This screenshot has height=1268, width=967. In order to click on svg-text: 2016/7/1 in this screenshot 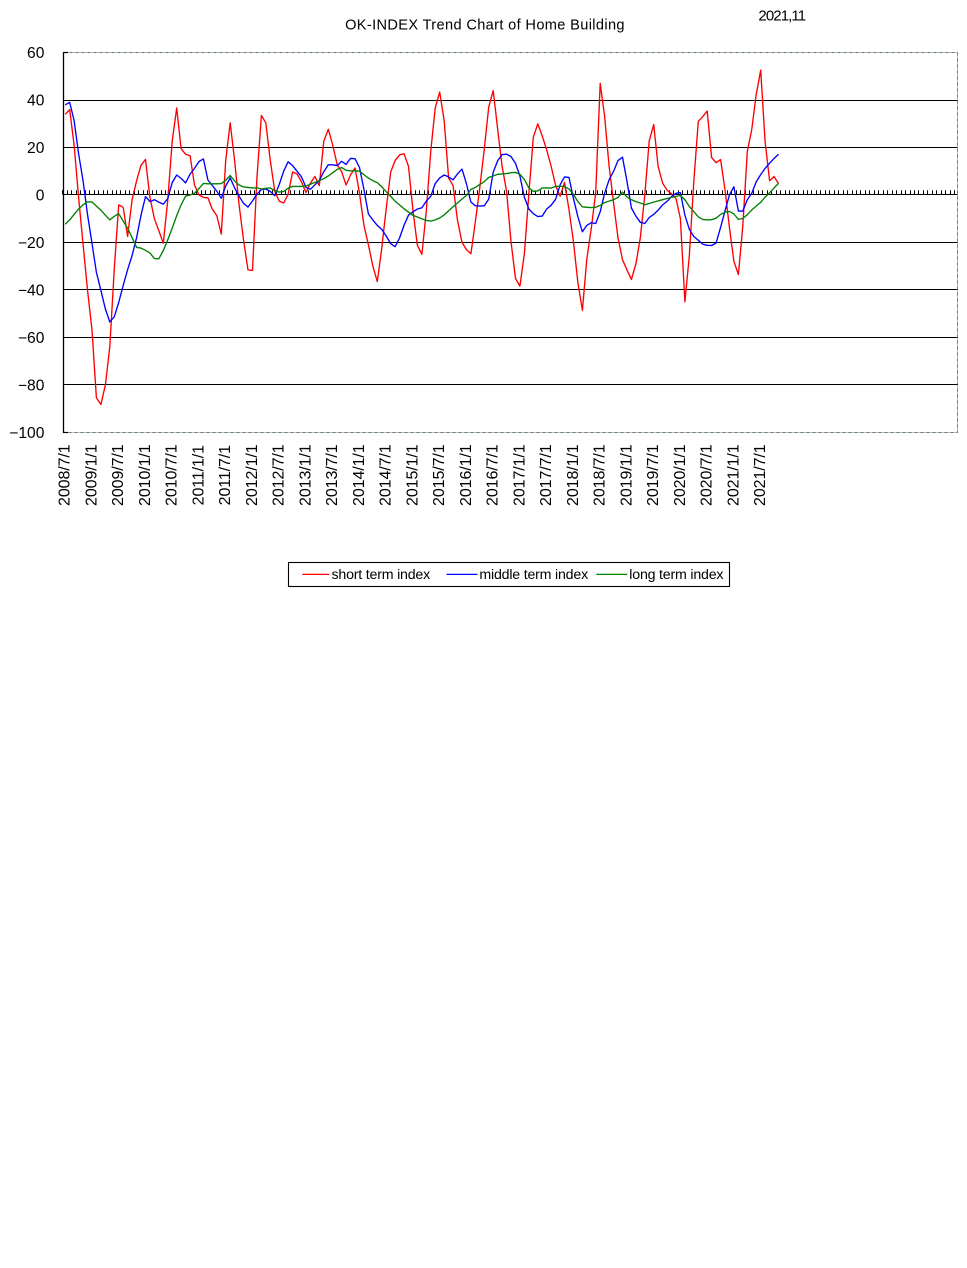, I will do `click(493, 475)`.